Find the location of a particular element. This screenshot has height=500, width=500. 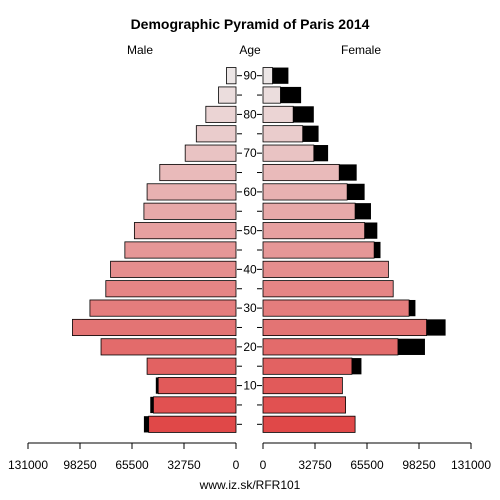

age-tick-label: 90 is located at coordinates (250, 76).